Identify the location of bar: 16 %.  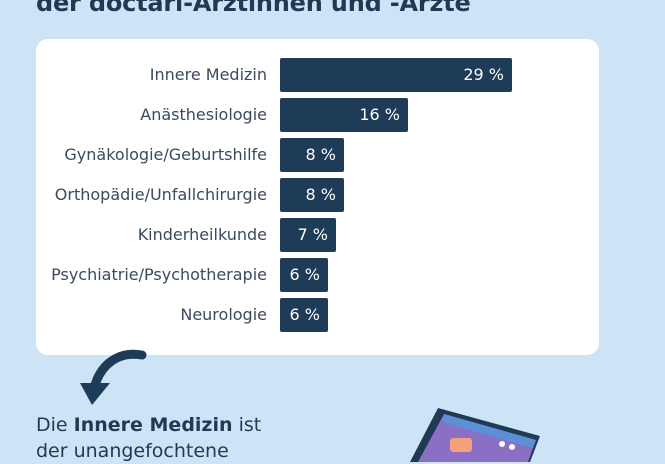
(344, 115).